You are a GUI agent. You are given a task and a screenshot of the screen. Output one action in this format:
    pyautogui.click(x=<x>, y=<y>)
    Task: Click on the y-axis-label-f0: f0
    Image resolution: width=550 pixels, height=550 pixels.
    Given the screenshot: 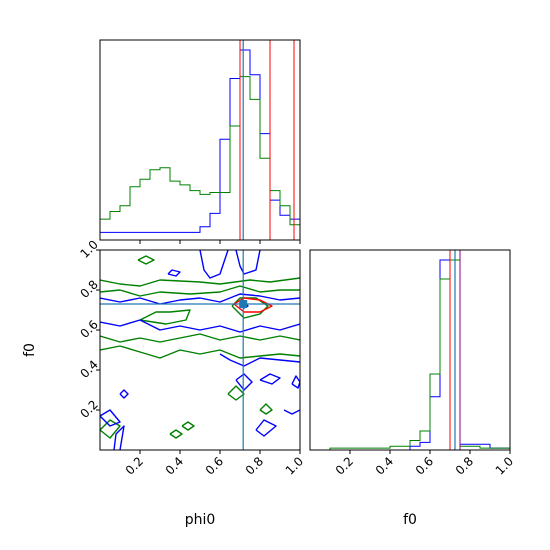 What is the action you would take?
    pyautogui.click(x=30, y=350)
    